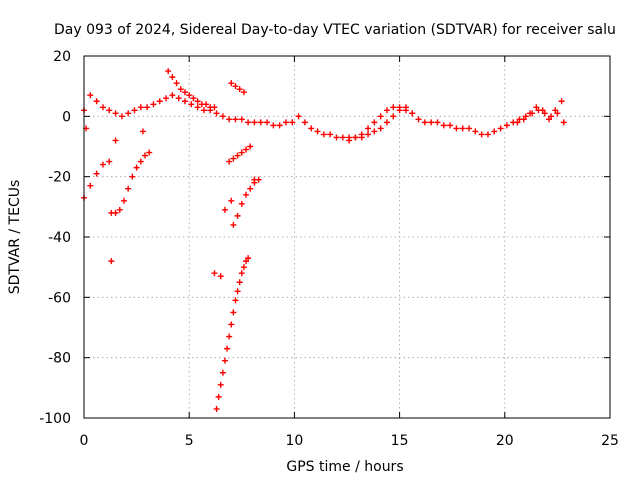 Image resolution: width=640 pixels, height=480 pixels. I want to click on y-tick-label: -80, so click(59, 359).